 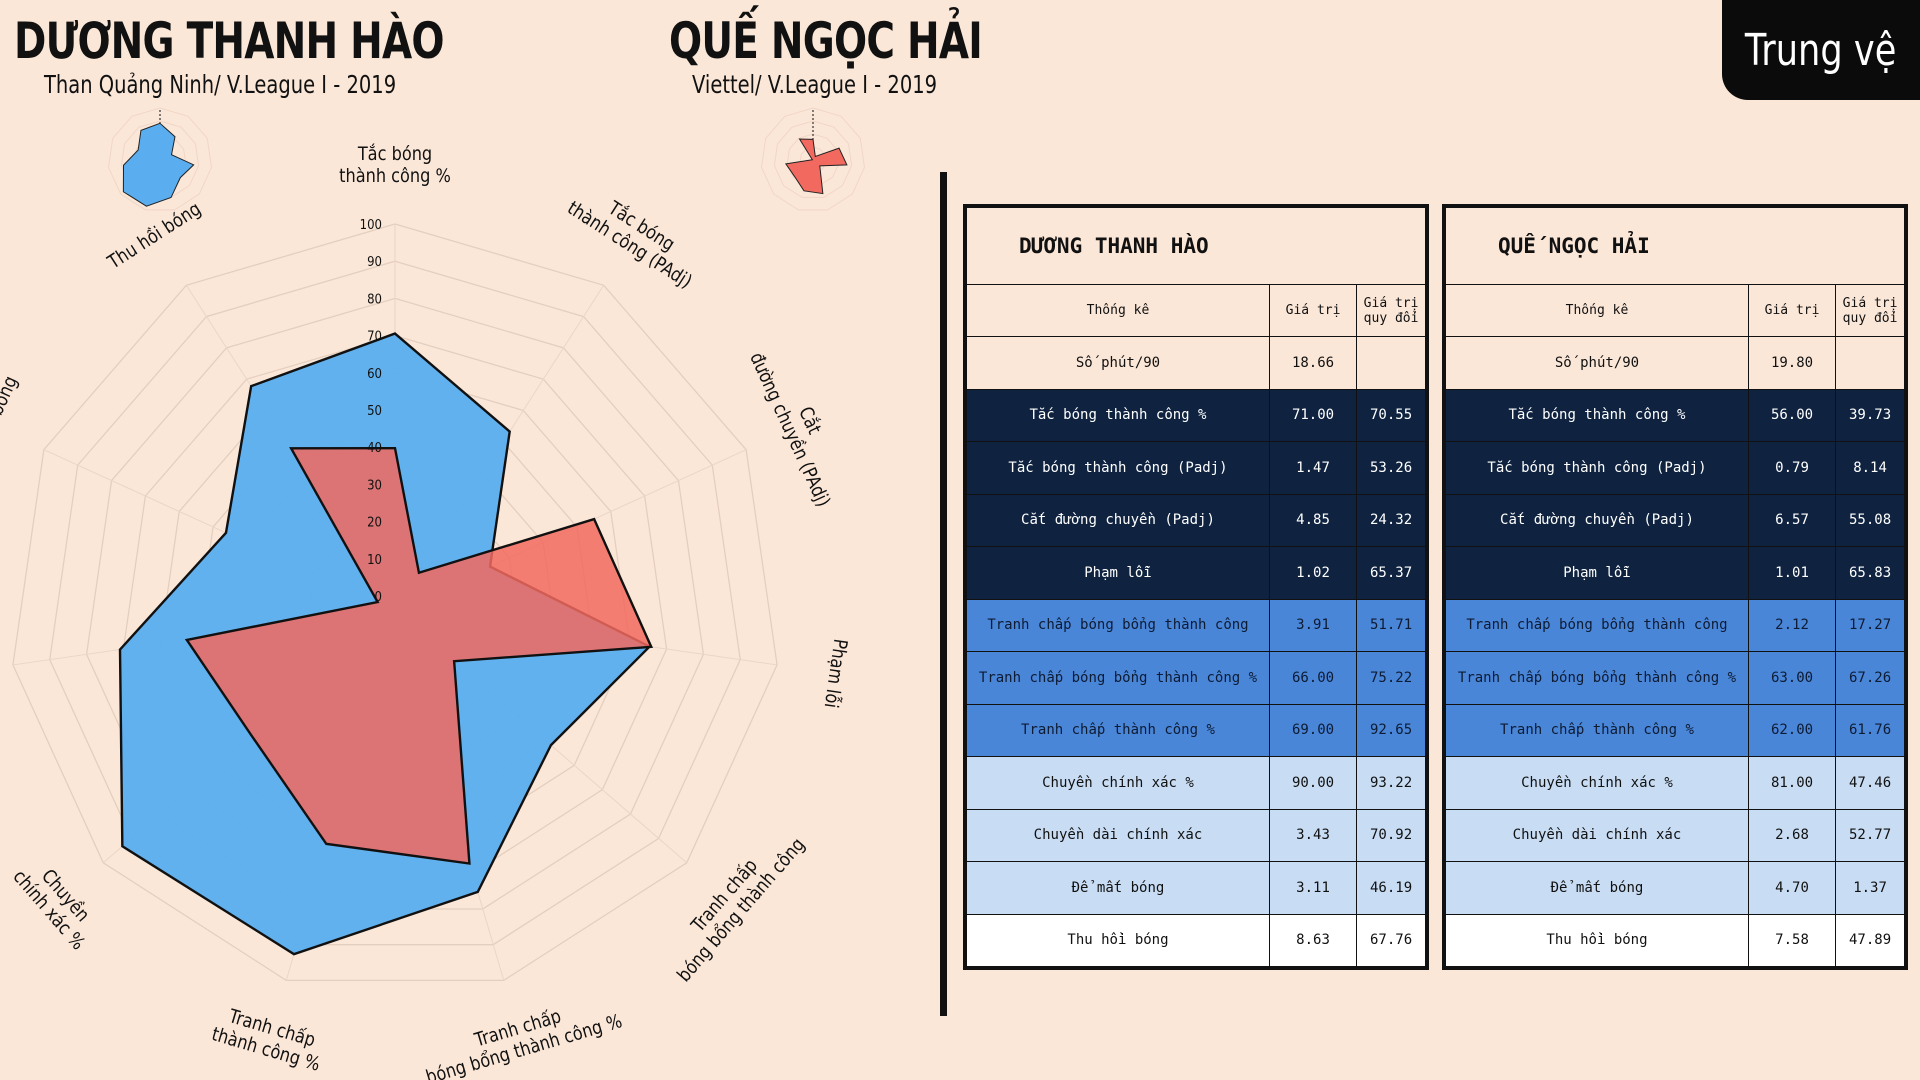 What do you see at coordinates (1792, 363) in the screenshot?
I see `stat-value-cell: 19.80` at bounding box center [1792, 363].